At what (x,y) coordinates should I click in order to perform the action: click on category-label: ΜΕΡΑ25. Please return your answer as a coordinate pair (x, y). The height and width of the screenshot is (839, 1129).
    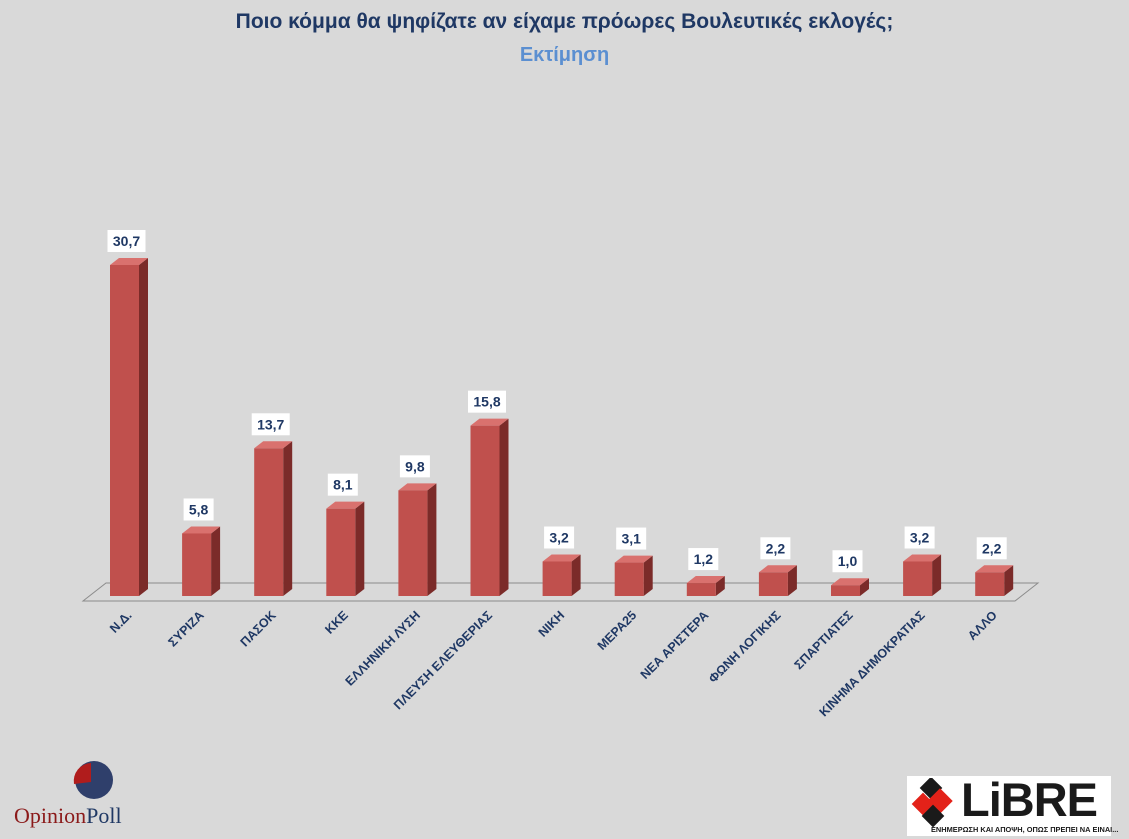
    Looking at the image, I should click on (617, 630).